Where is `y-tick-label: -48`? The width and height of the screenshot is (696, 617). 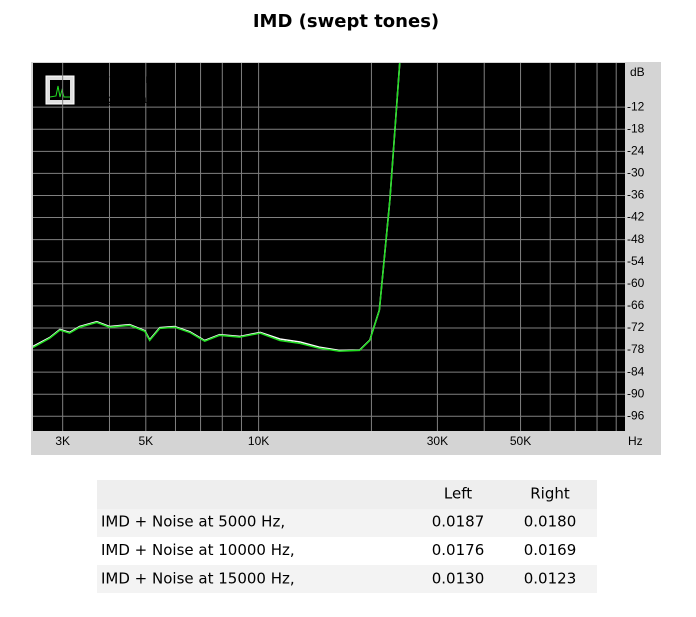 y-tick-label: -48 is located at coordinates (636, 239).